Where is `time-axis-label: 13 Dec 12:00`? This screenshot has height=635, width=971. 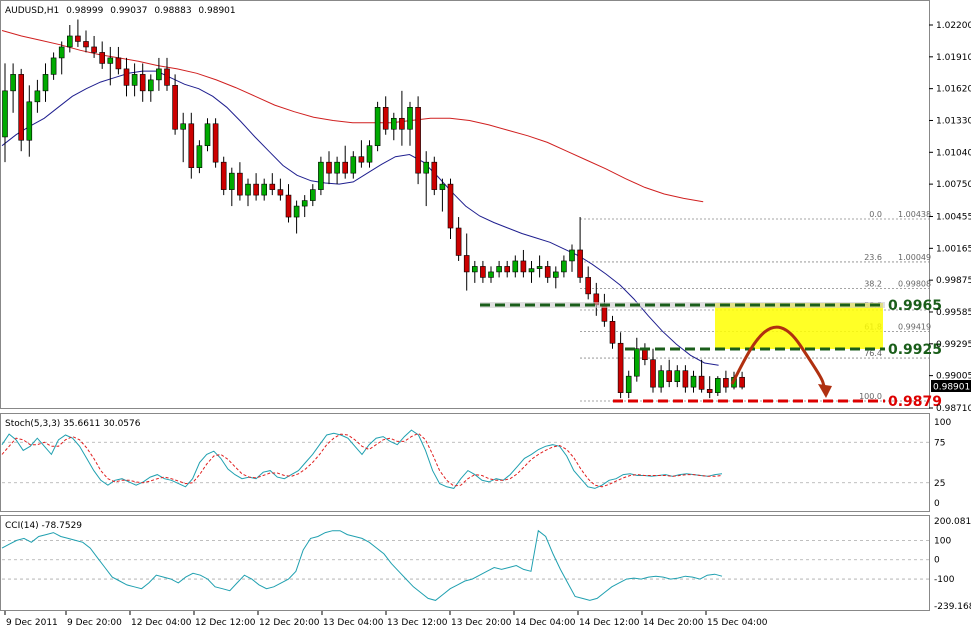
time-axis-label: 13 Dec 12:00 is located at coordinates (417, 623).